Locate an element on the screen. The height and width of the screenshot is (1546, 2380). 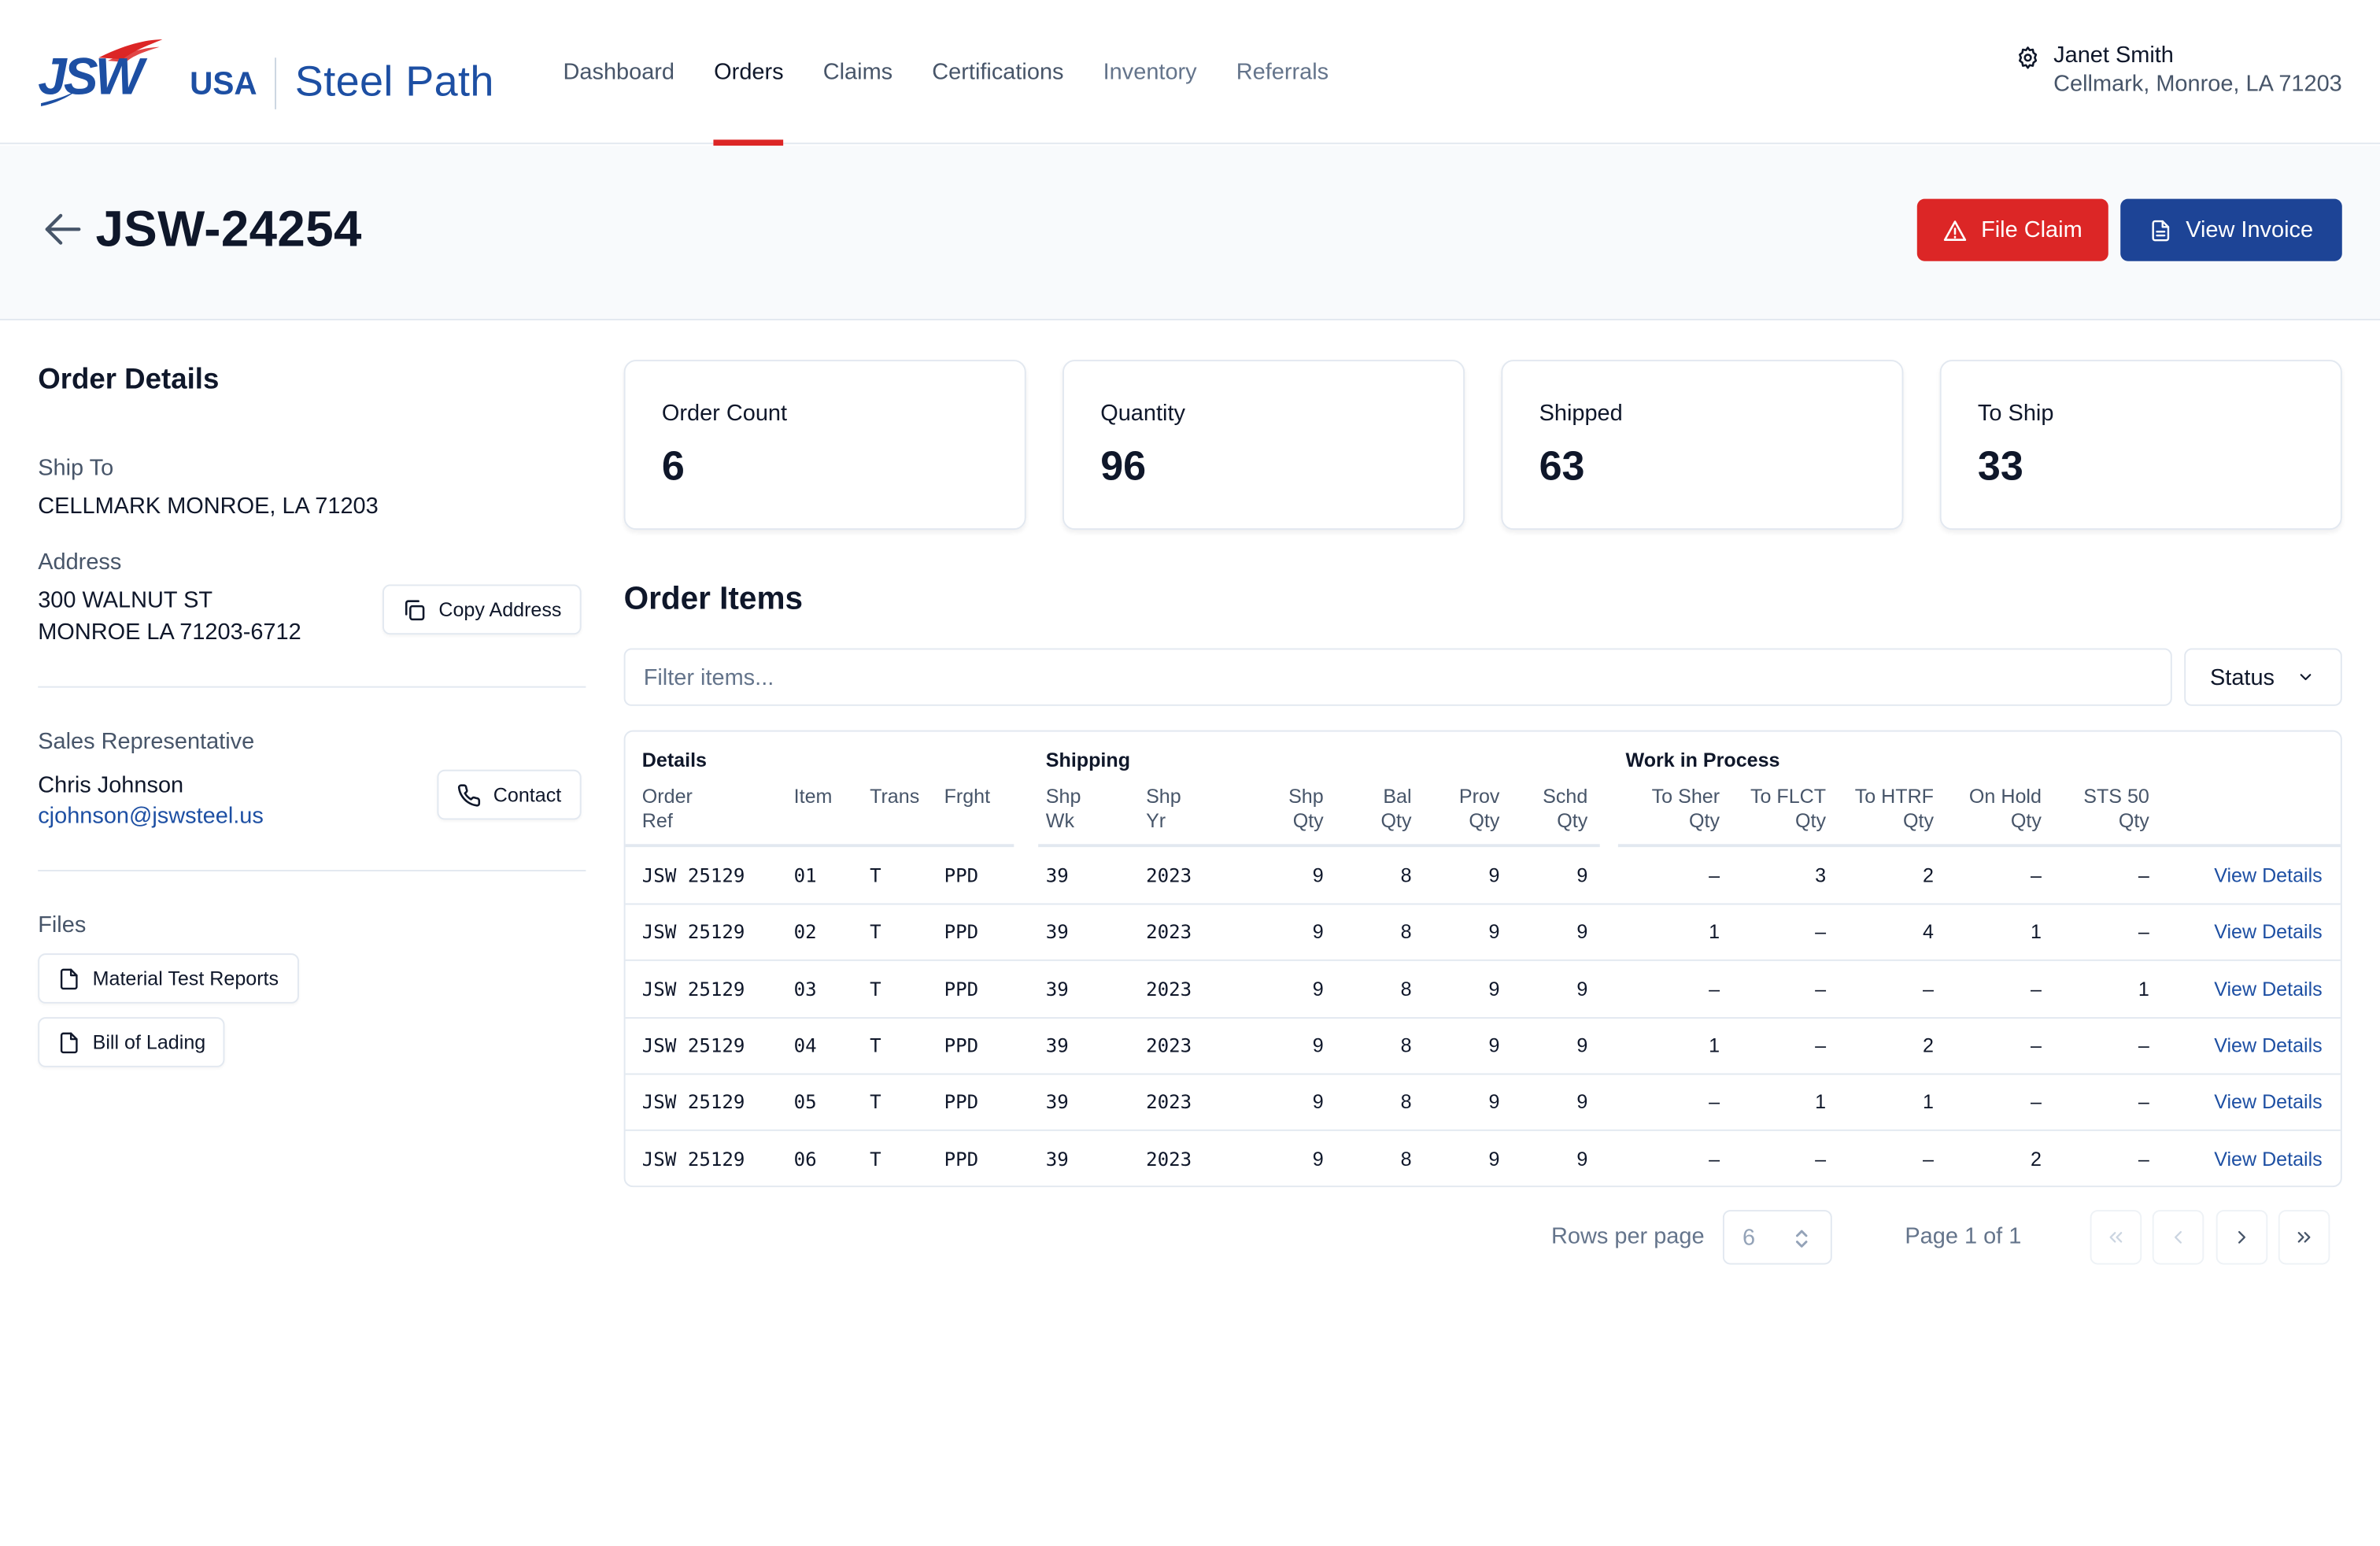
user-info: Janet Smith Cellmark, Monroe, LA 71203 is located at coordinates (2197, 70).